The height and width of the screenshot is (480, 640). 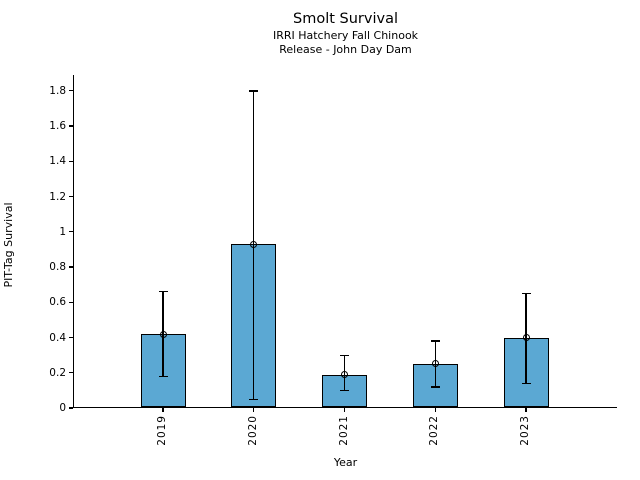 What do you see at coordinates (343, 430) in the screenshot?
I see `x-tick-label-2021: 2021` at bounding box center [343, 430].